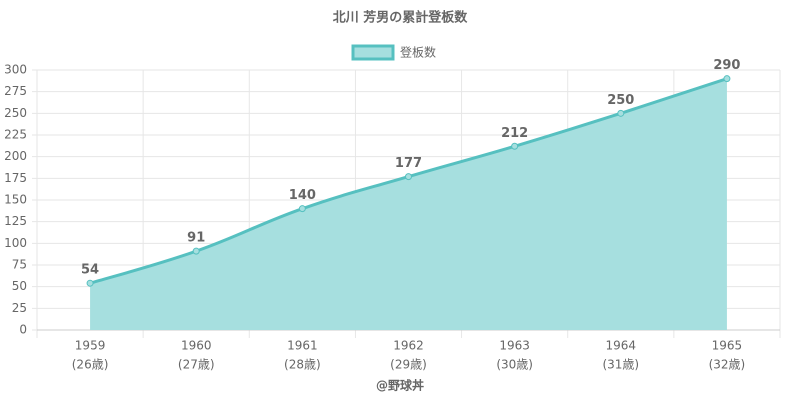 This screenshot has height=404, width=800. Describe the element at coordinates (15, 156) in the screenshot. I see `y-tick-label: 200` at that location.